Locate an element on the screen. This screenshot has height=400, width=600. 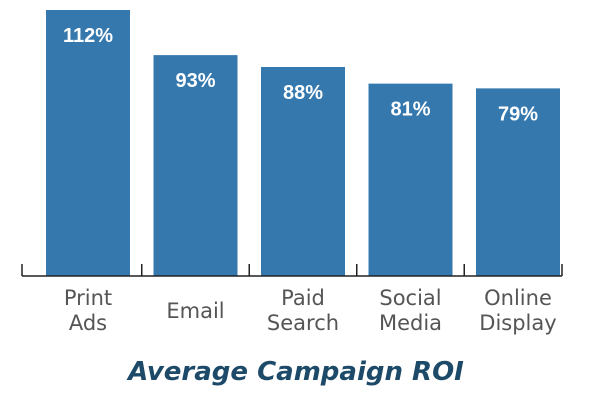
category-label-line: Social is located at coordinates (410, 298).